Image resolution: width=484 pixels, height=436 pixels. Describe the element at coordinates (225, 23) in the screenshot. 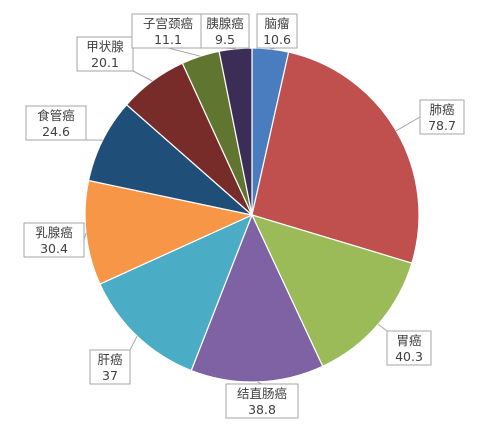

I see `slice-label: 胰腺癌` at that location.